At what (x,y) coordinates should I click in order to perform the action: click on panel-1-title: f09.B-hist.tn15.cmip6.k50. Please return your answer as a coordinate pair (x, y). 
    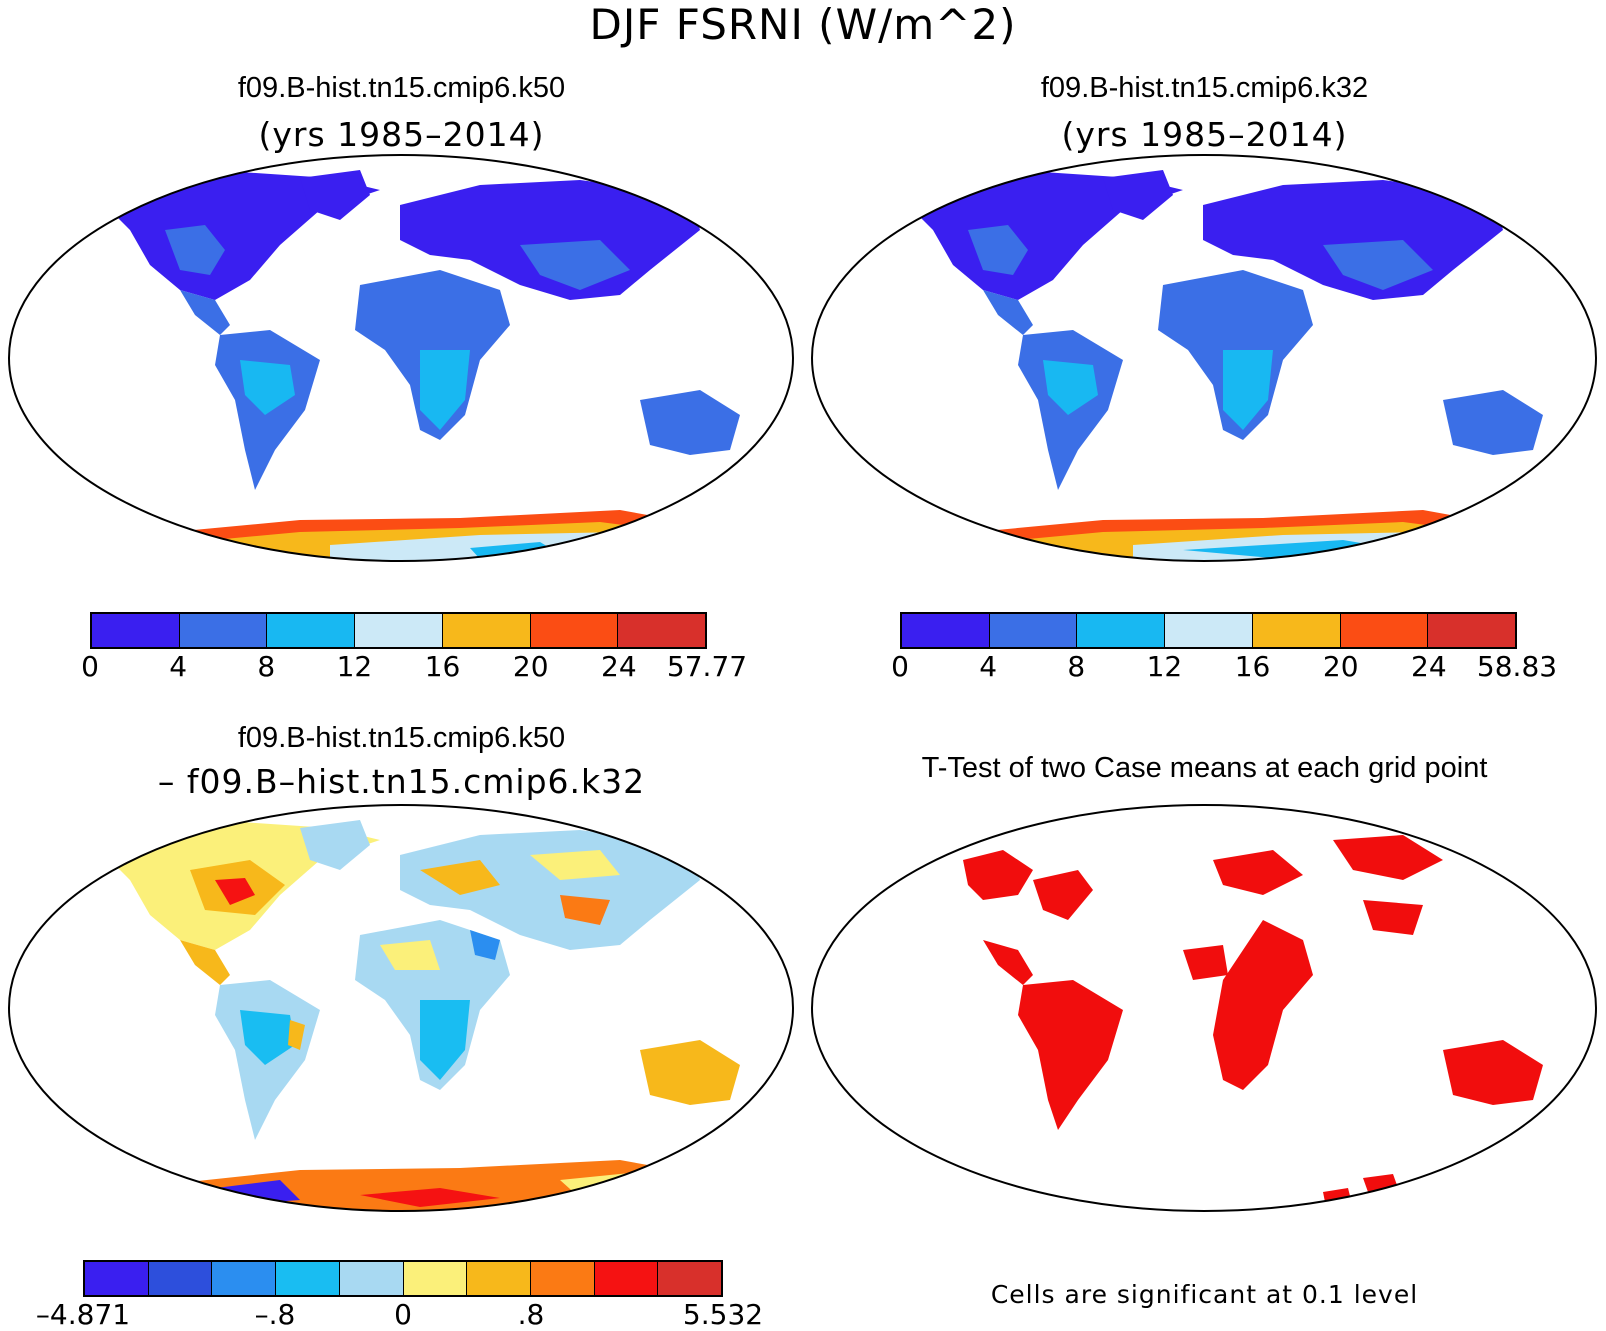
    Looking at the image, I should click on (401, 88).